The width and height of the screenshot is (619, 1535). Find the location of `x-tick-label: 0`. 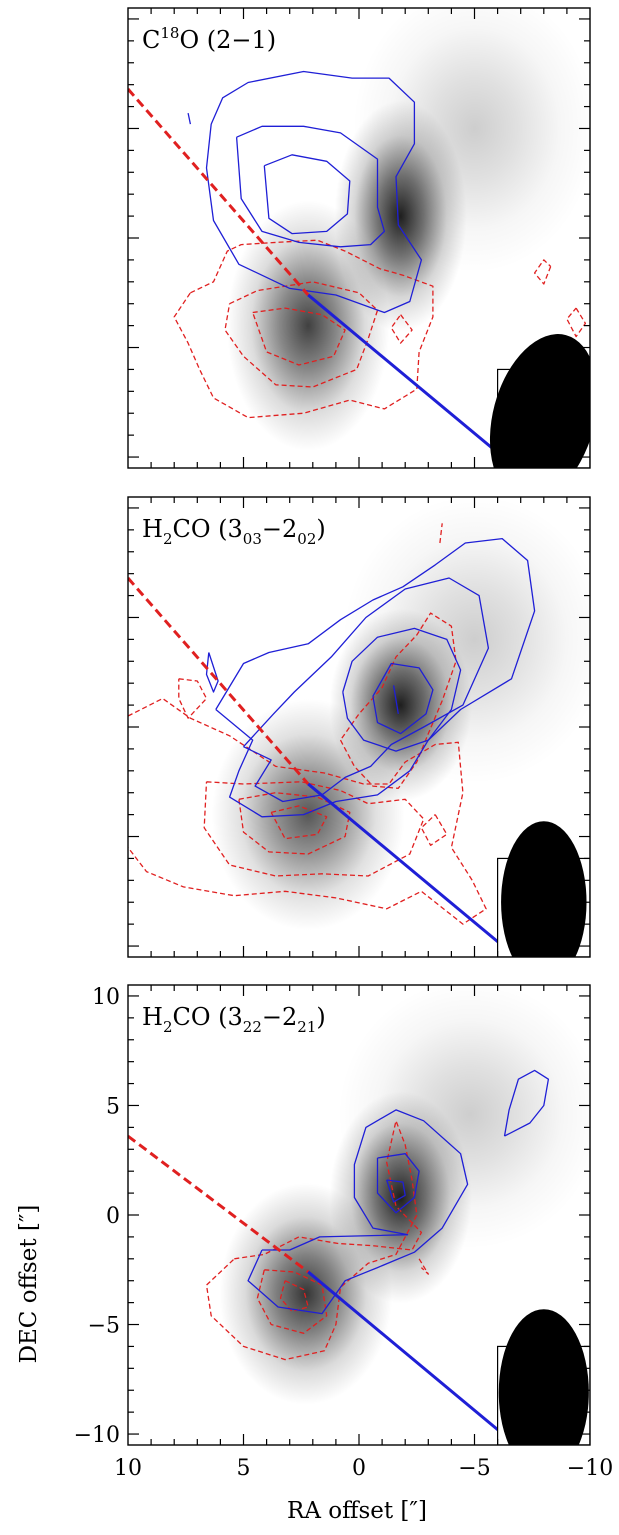

x-tick-label: 0 is located at coordinates (359, 1468).